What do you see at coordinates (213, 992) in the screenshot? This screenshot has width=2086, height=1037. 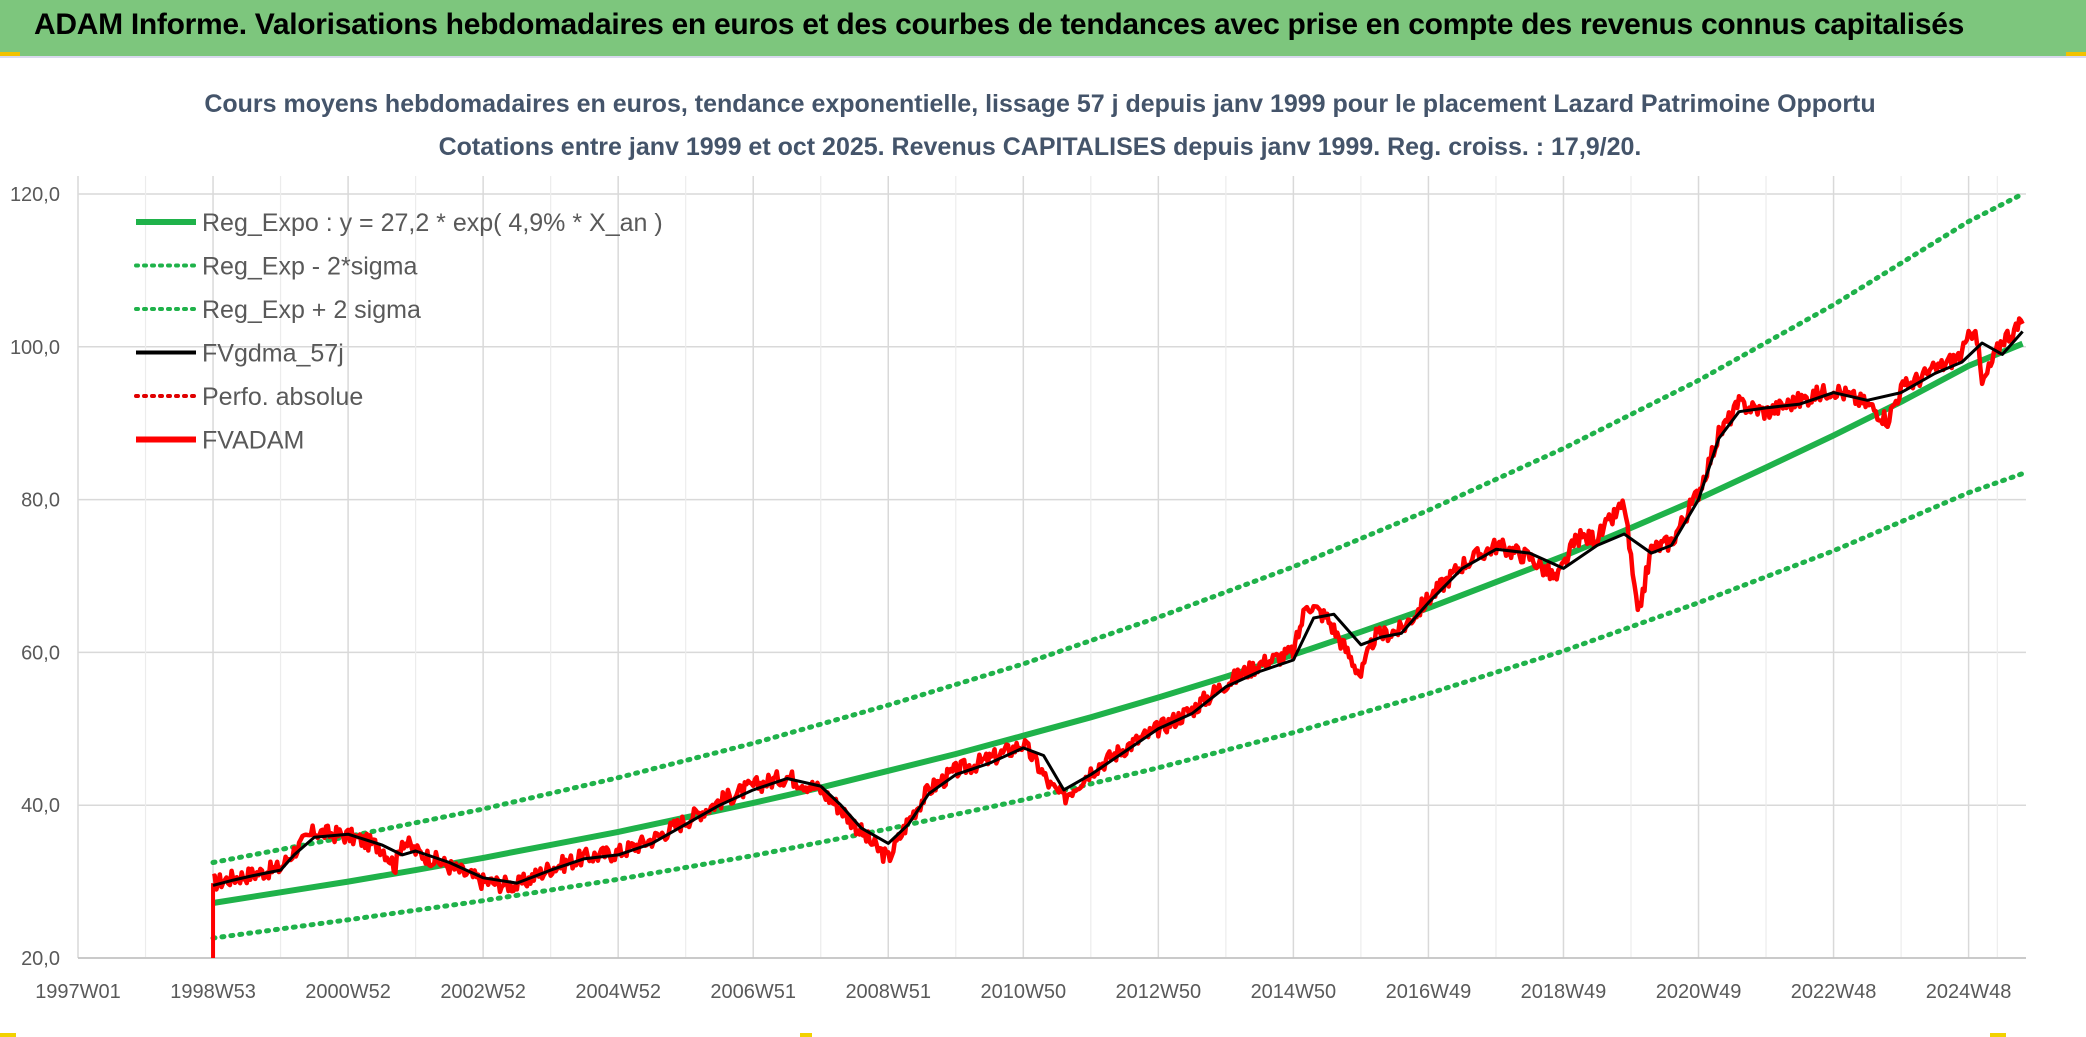 I see `x-tick-label: 1998W53` at bounding box center [213, 992].